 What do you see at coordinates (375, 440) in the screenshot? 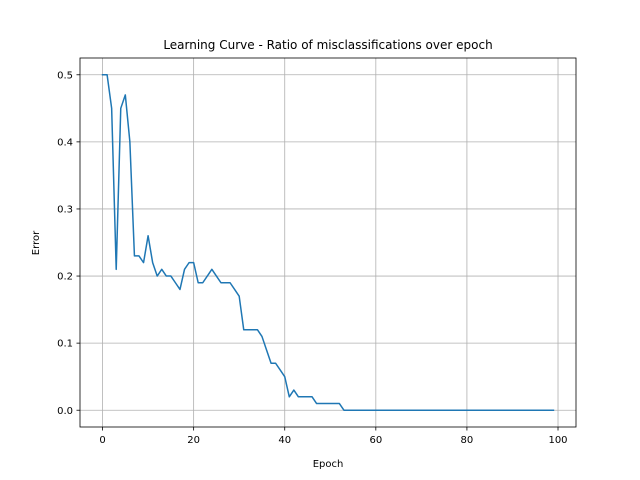
I see `x-tick-label: 60` at bounding box center [375, 440].